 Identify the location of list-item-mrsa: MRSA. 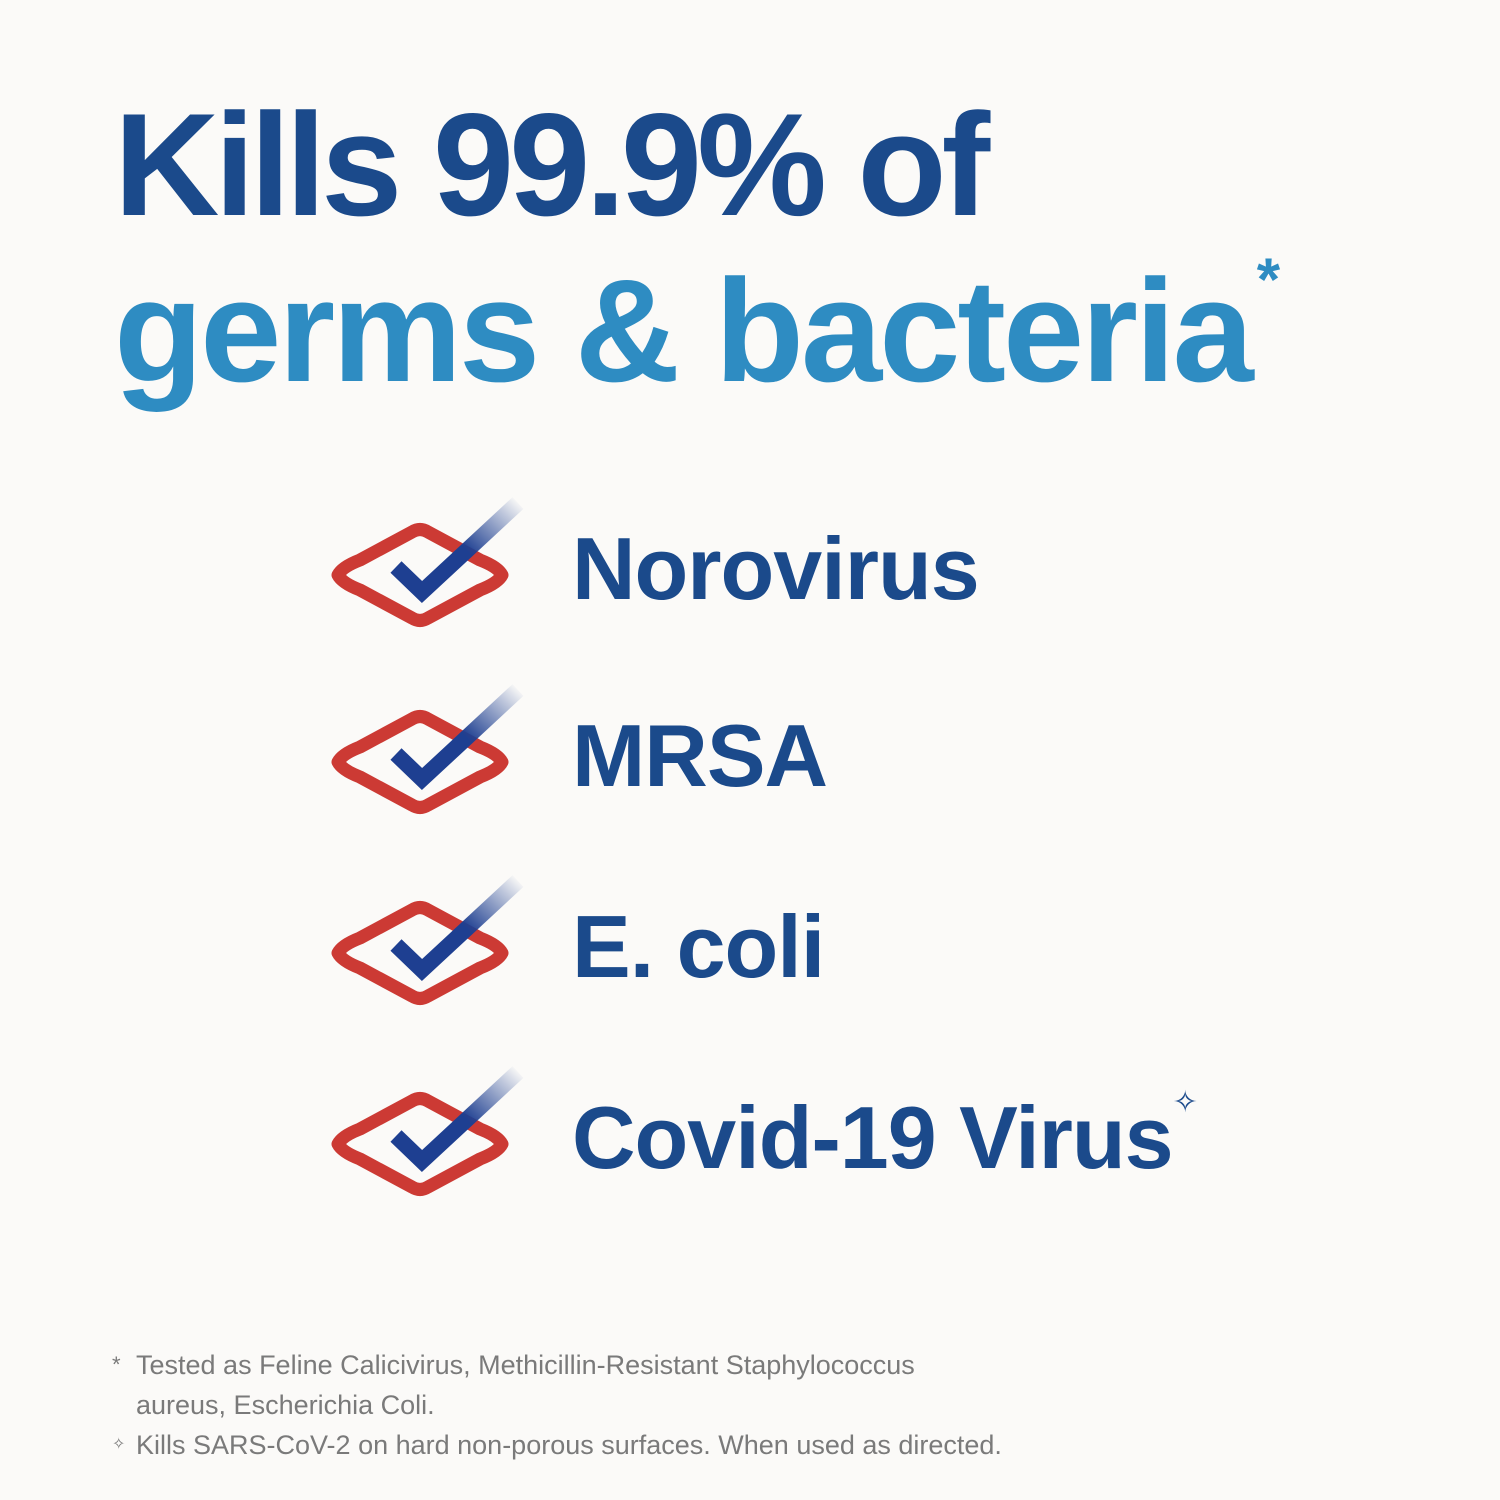
(780, 754).